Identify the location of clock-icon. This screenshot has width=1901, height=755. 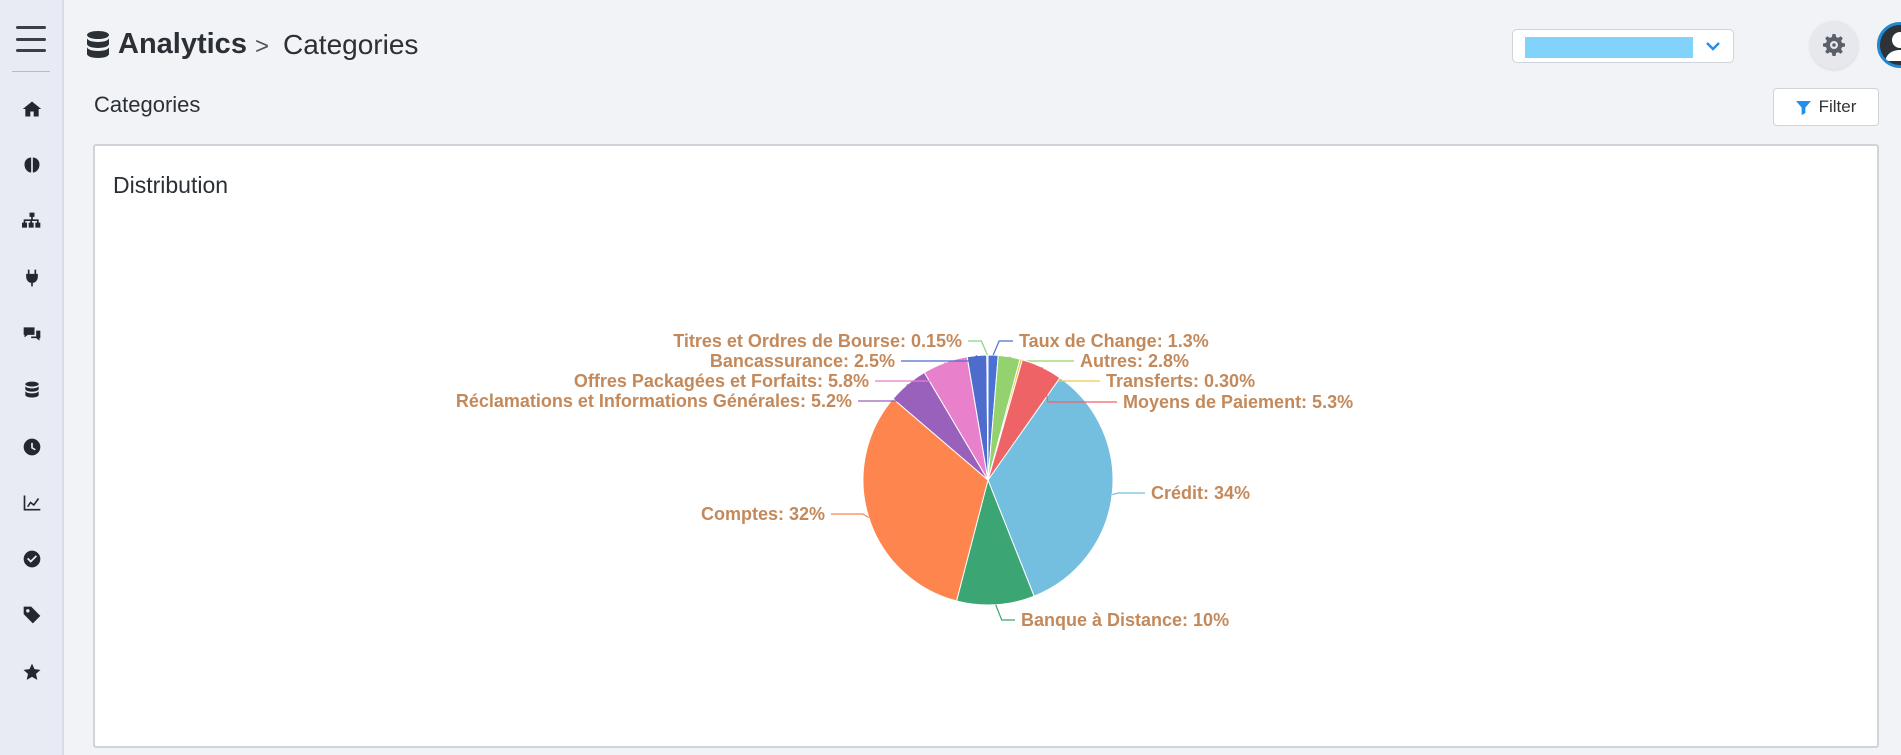
(32, 447).